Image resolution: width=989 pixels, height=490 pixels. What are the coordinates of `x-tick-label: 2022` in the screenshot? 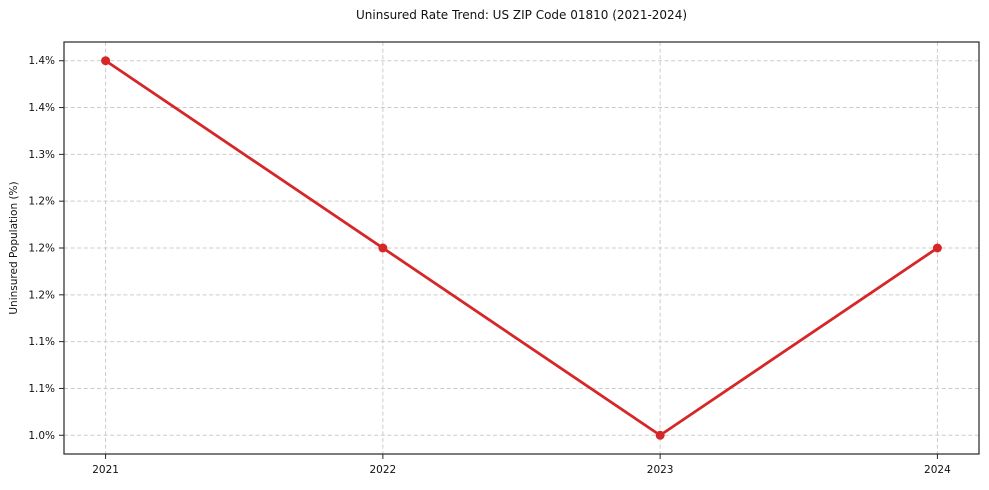 It's located at (382, 470).